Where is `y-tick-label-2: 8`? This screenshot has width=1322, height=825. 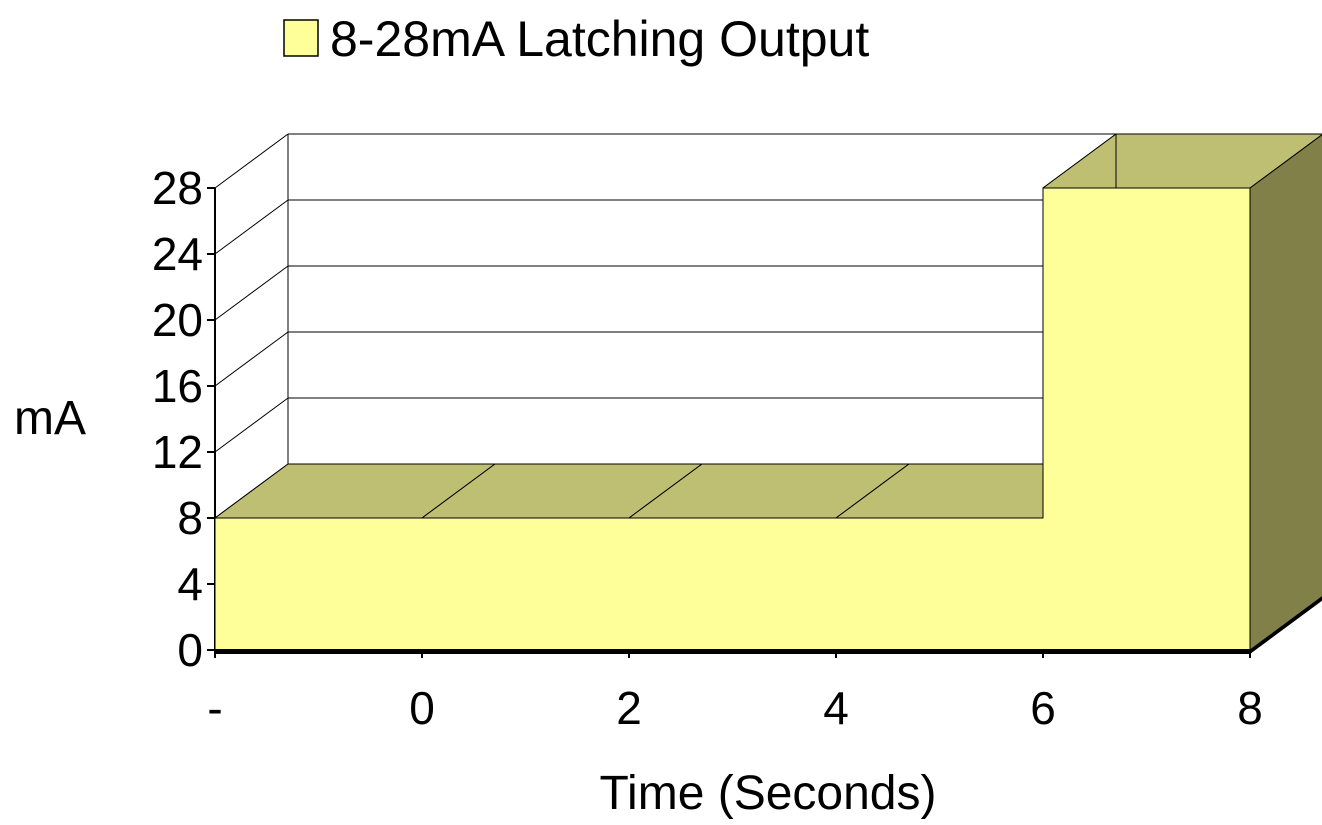
y-tick-label-2: 8 is located at coordinates (190, 518).